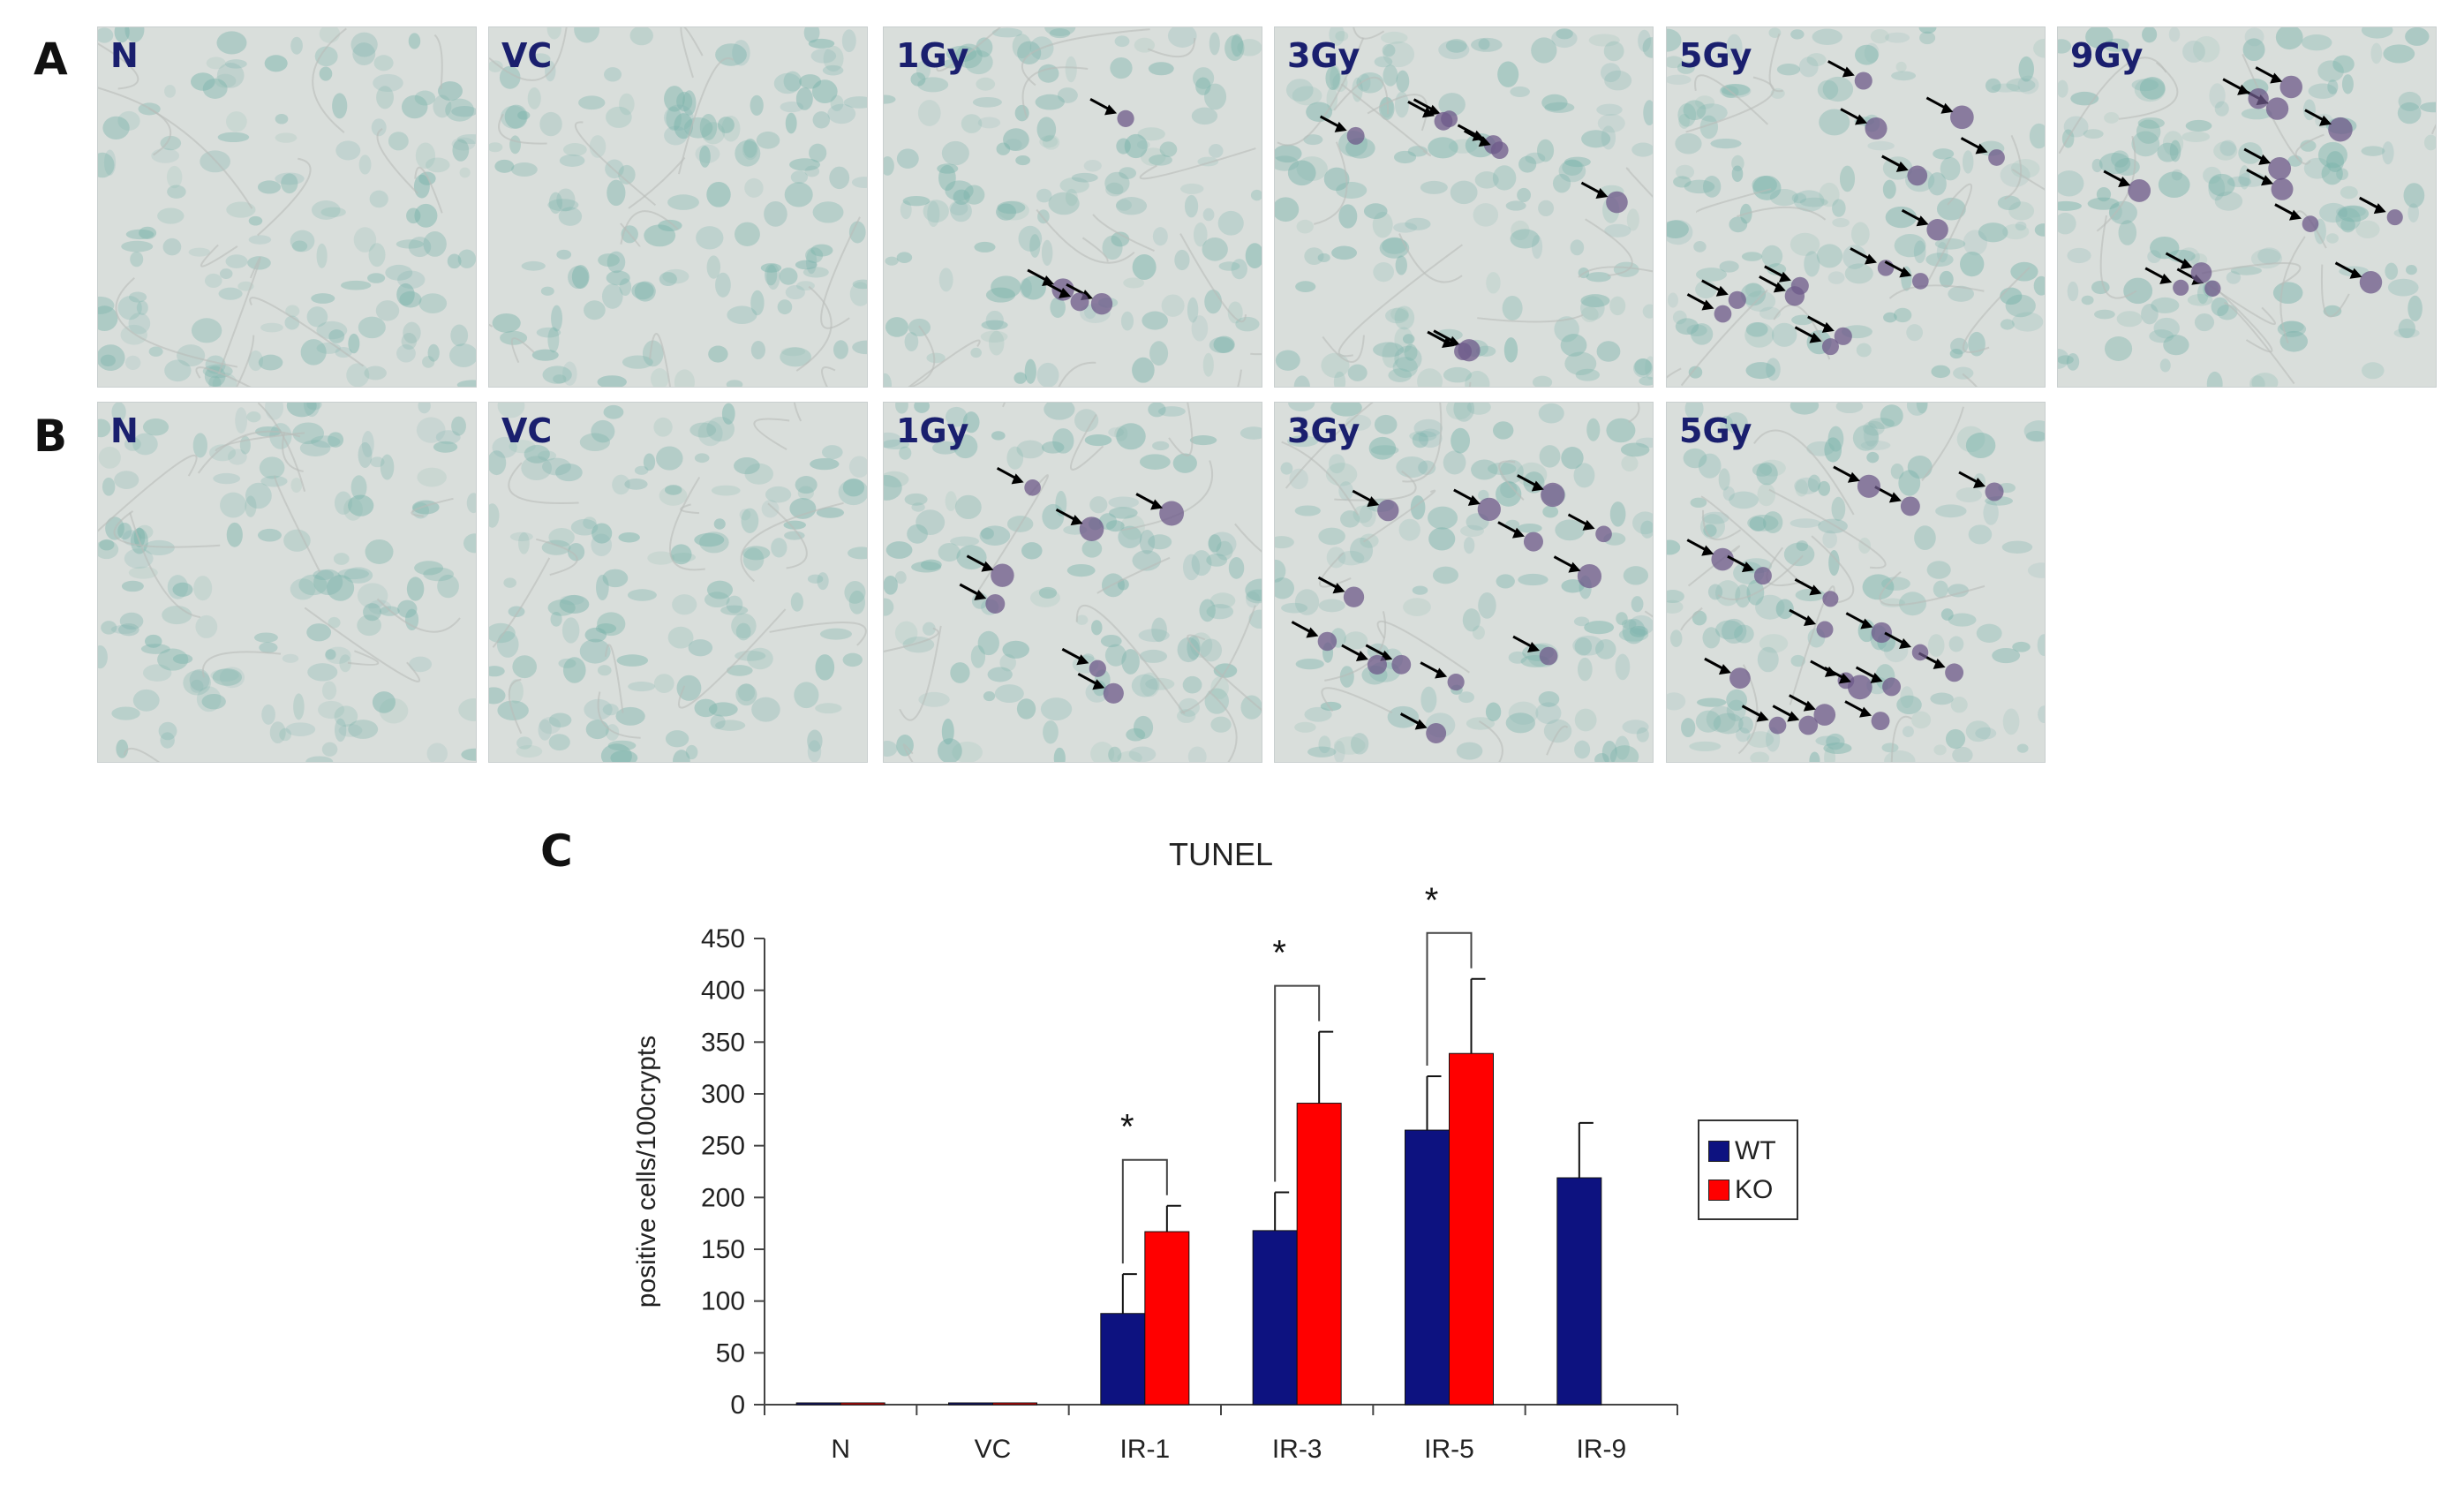 Image resolution: width=2464 pixels, height=1500 pixels. Describe the element at coordinates (1297, 1449) in the screenshot. I see `x-tick-label: IR-3` at that location.